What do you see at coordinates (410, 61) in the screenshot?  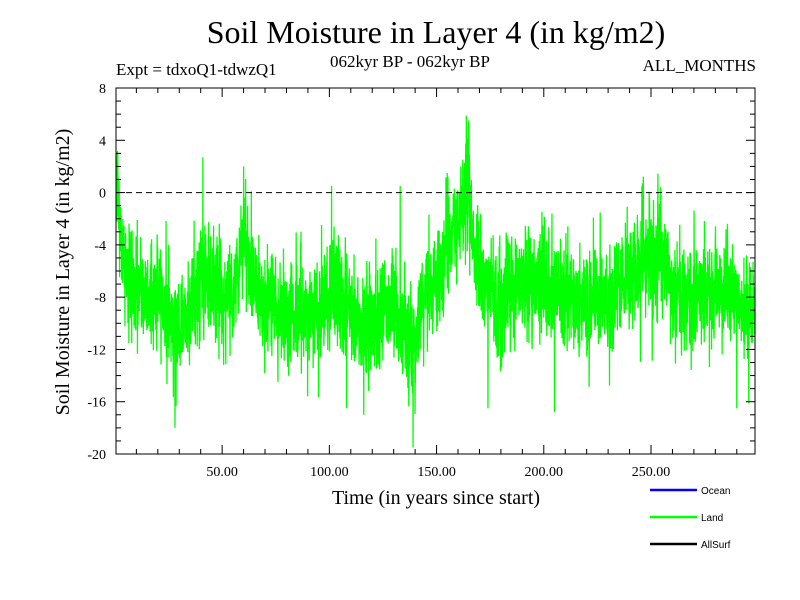 I see `period-label: 062kyr BP - 062kyr BP` at bounding box center [410, 61].